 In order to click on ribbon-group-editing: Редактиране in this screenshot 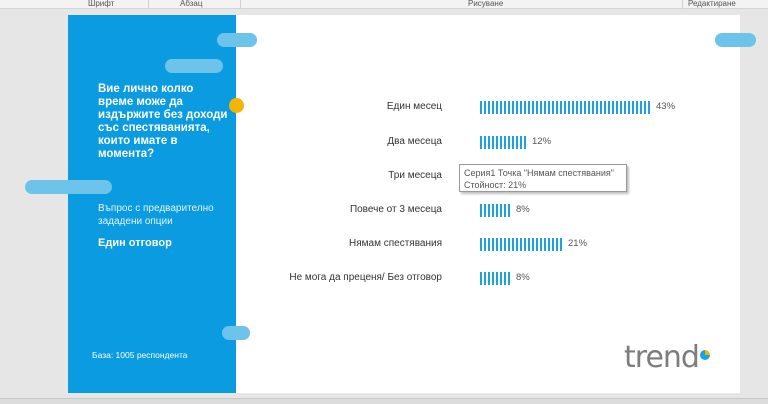, I will do `click(712, 4)`.